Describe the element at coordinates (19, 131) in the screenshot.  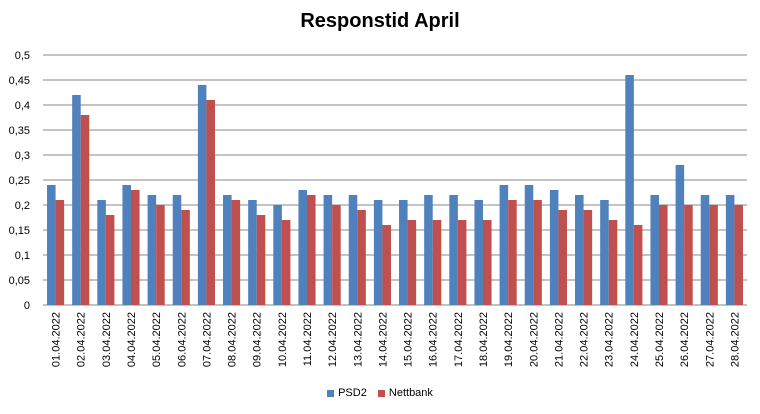
I see `y-tick-label: 0,35` at that location.